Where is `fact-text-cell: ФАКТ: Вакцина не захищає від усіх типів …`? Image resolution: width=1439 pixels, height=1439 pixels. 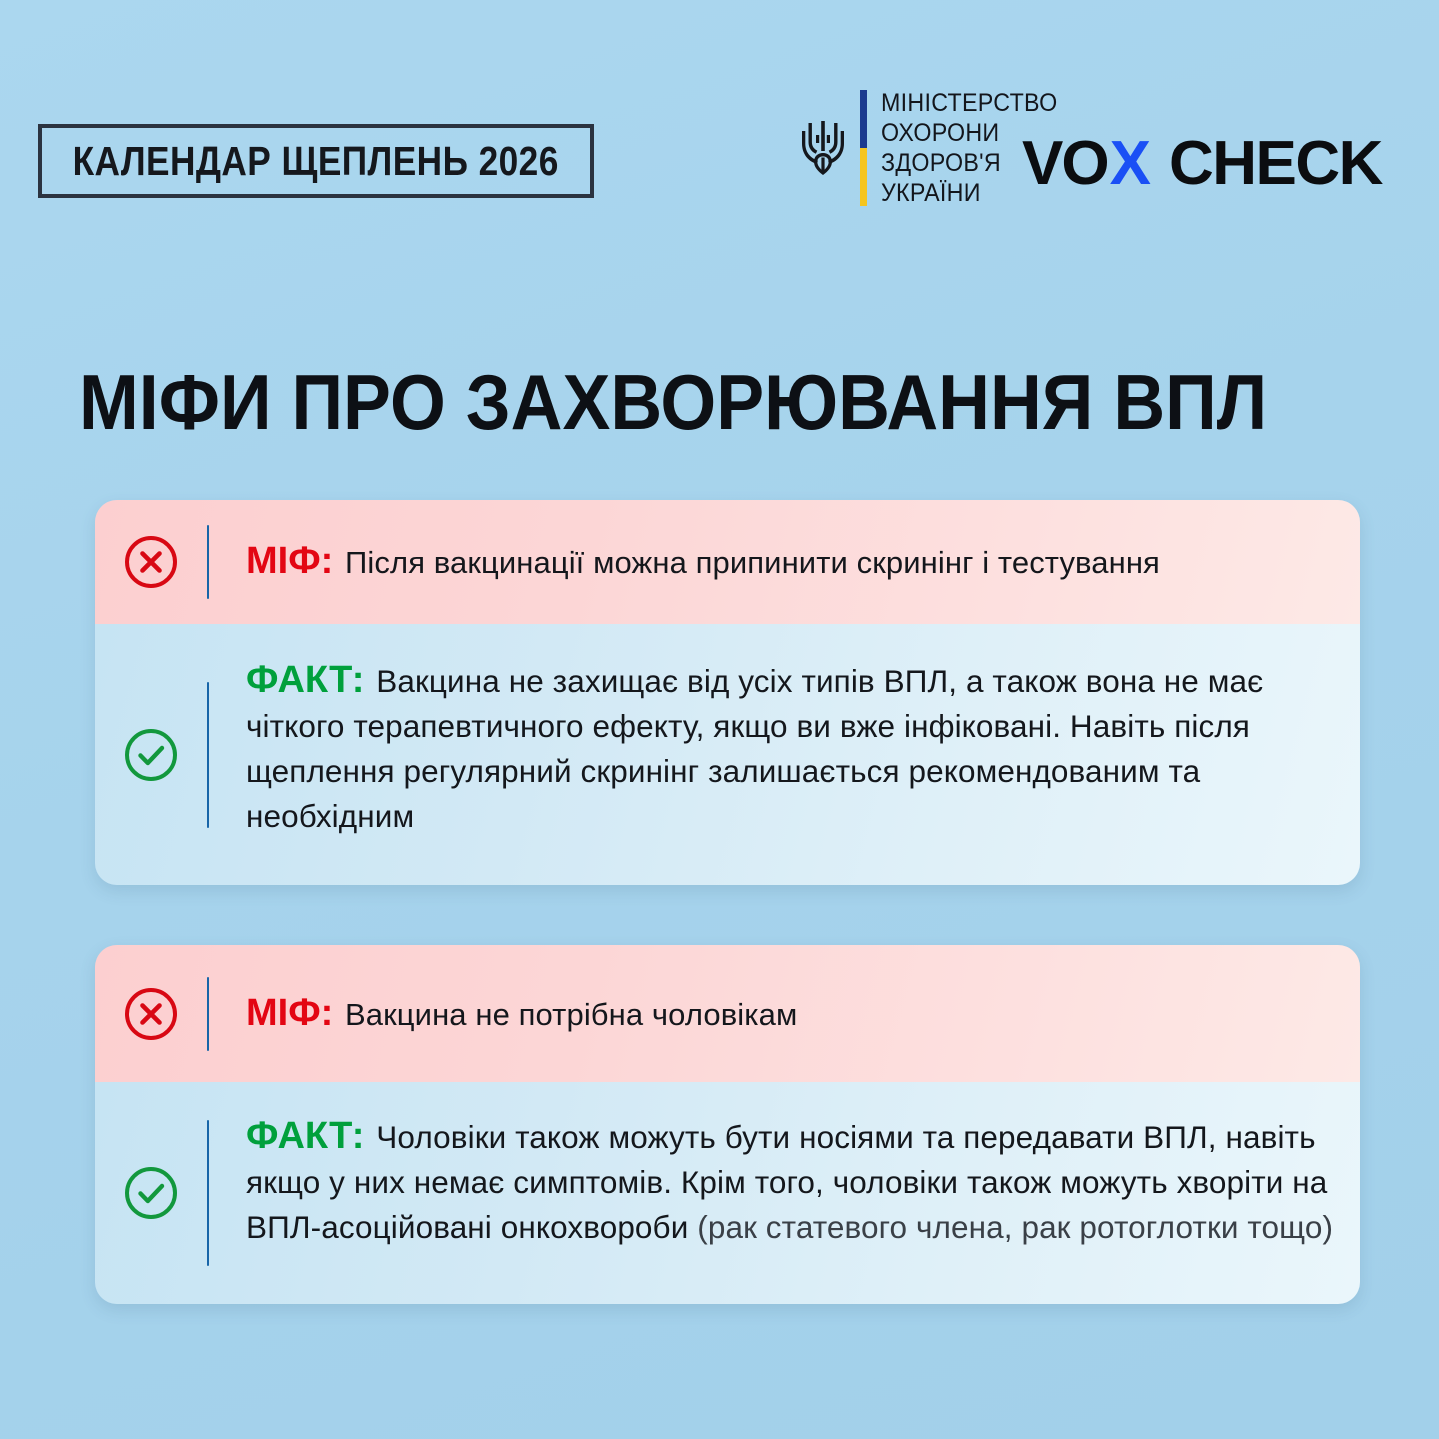 fact-text-cell: ФАКТ: Вакцина не захищає від усіх типів … is located at coordinates (784, 754).